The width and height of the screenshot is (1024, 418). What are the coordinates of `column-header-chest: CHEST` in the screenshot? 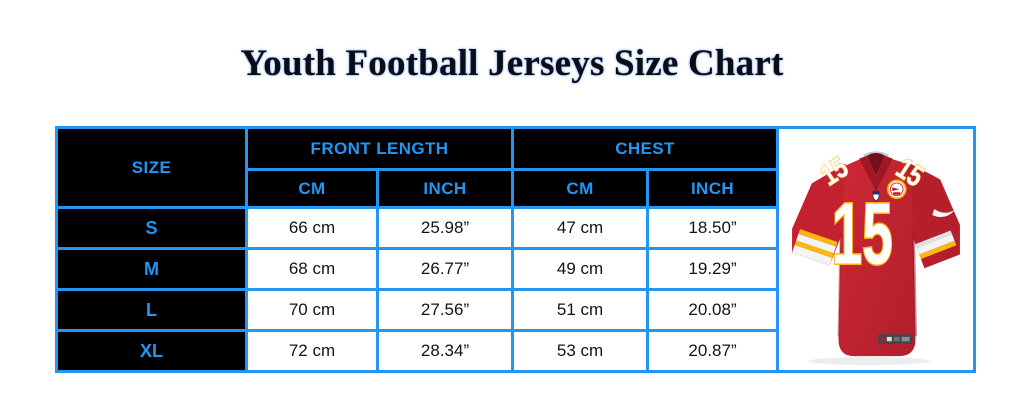 It's located at (645, 148).